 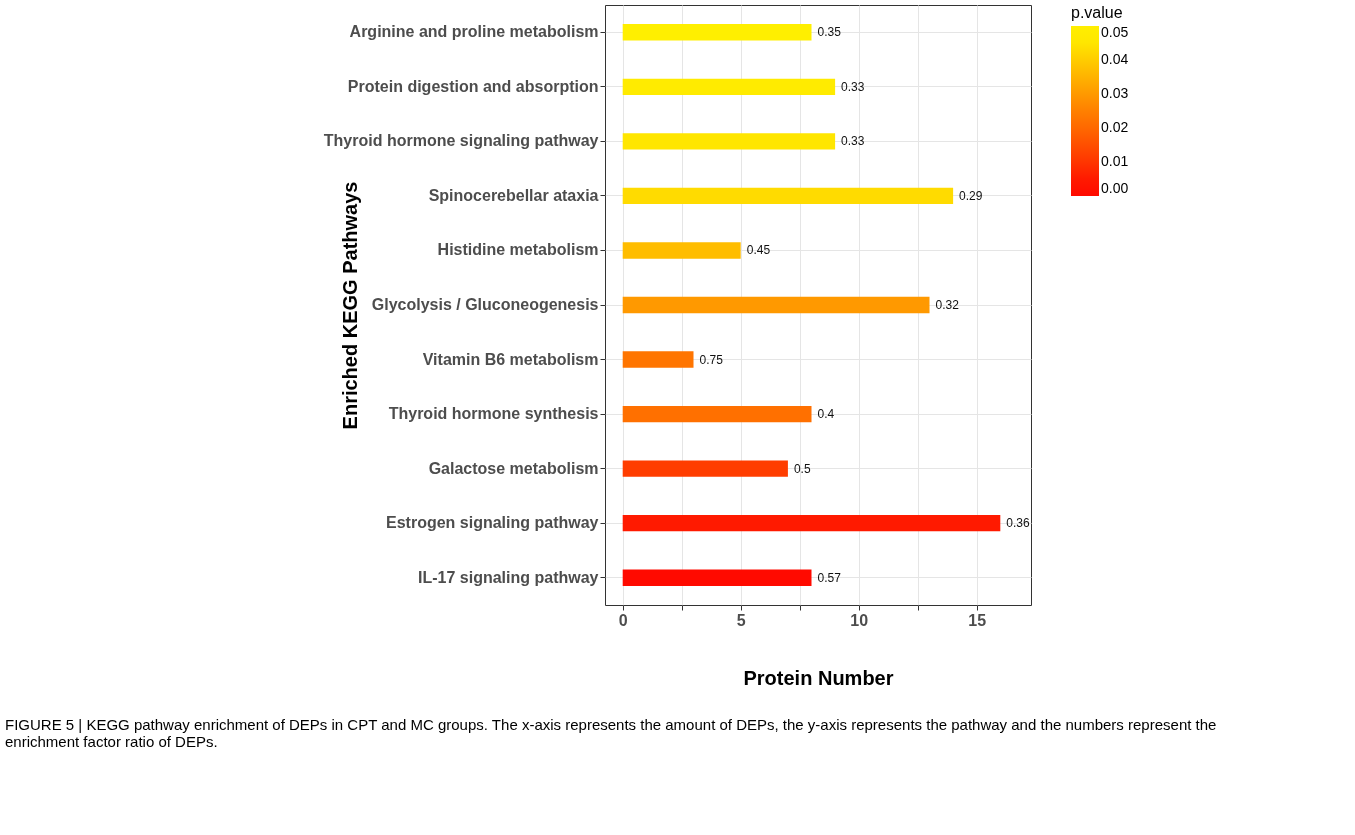 What do you see at coordinates (623, 620) in the screenshot?
I see `x-tick-label: 0` at bounding box center [623, 620].